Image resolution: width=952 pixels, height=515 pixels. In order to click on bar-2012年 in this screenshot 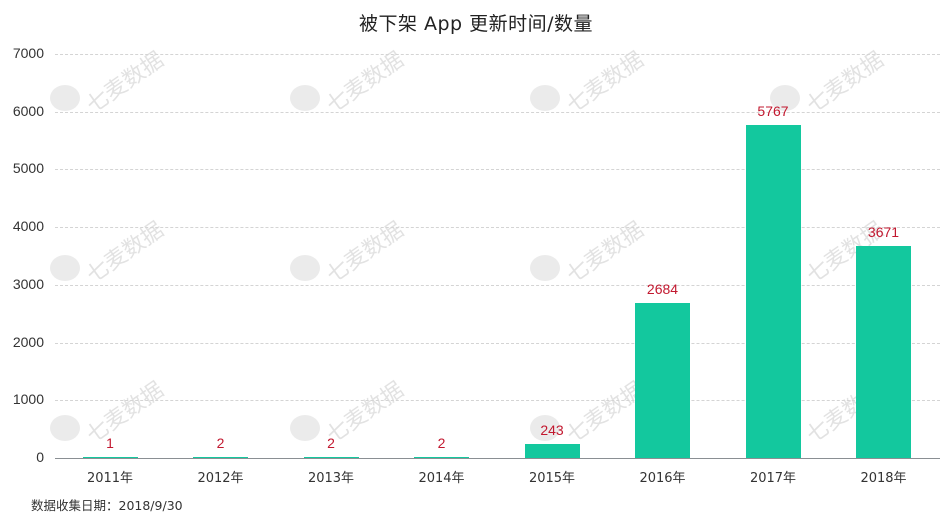, I will do `click(220, 457)`.